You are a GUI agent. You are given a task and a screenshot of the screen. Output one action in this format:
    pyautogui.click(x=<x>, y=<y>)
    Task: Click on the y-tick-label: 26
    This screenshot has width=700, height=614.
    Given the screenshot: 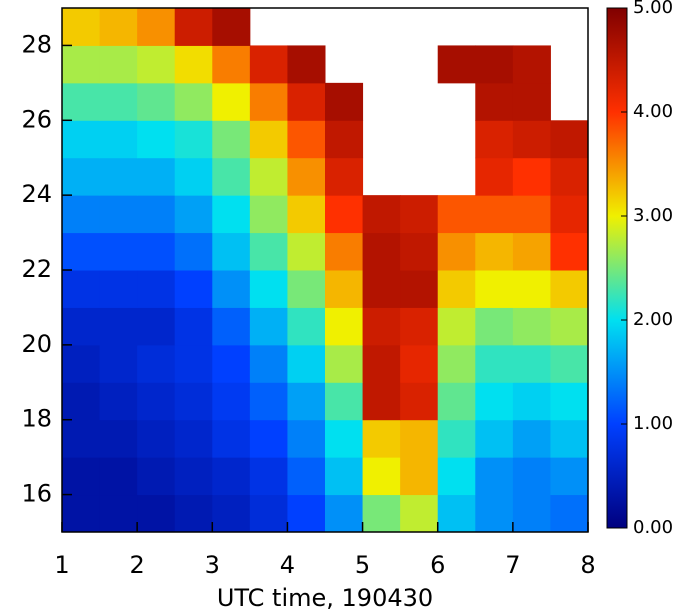 What is the action you would take?
    pyautogui.click(x=36, y=119)
    